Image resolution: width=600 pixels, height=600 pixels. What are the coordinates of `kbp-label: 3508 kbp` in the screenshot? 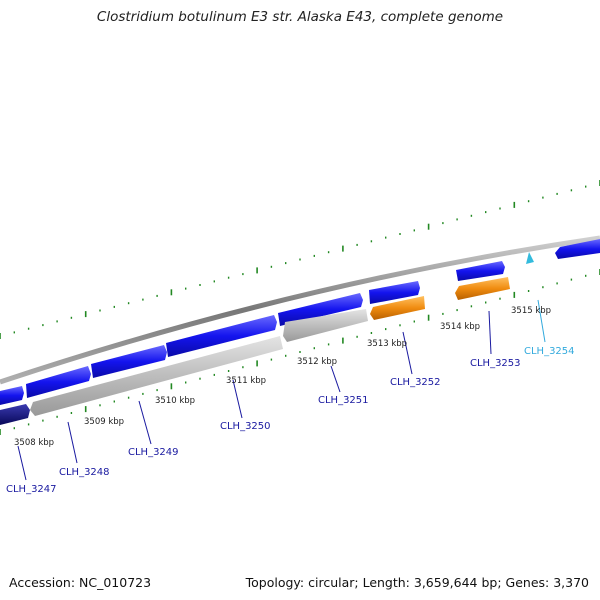 It's located at (34, 443).